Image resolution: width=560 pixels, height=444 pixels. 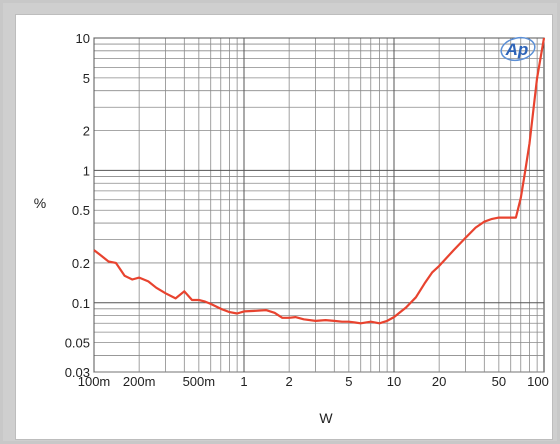 What do you see at coordinates (199, 381) in the screenshot?
I see `x-tick-label: 500m` at bounding box center [199, 381].